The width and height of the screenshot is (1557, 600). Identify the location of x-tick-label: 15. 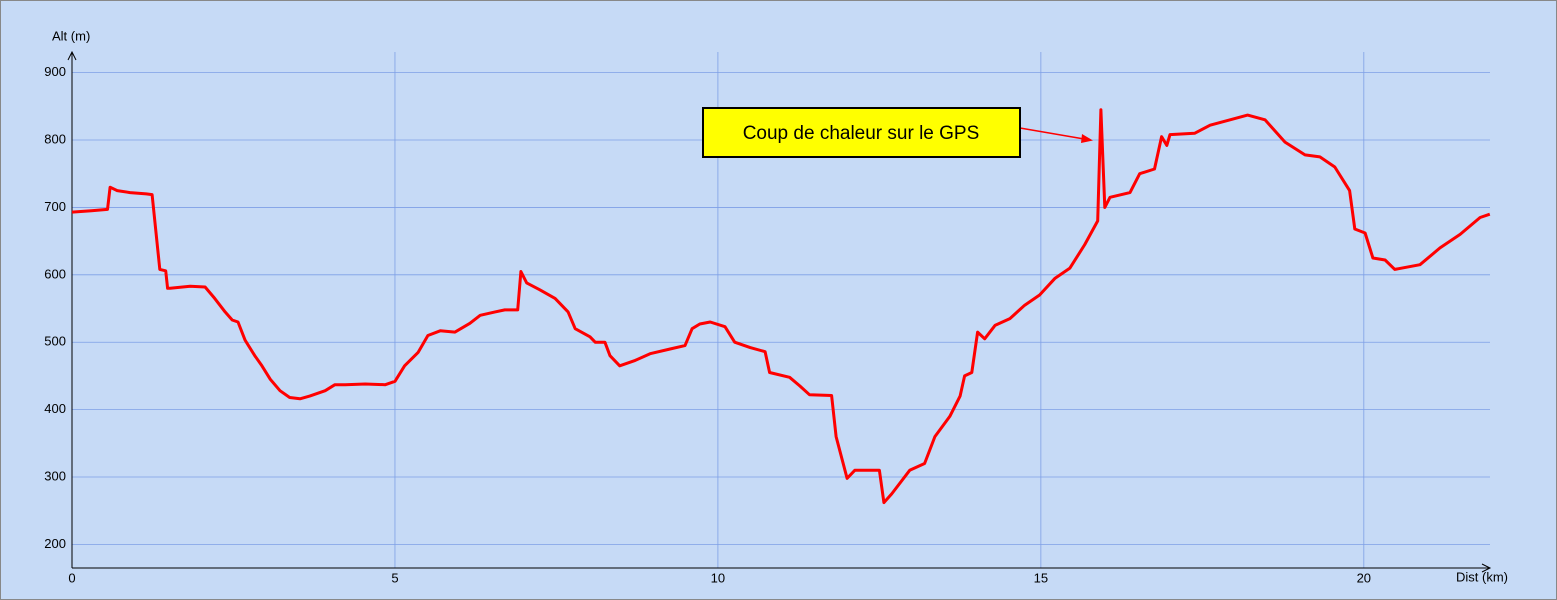
(1041, 577).